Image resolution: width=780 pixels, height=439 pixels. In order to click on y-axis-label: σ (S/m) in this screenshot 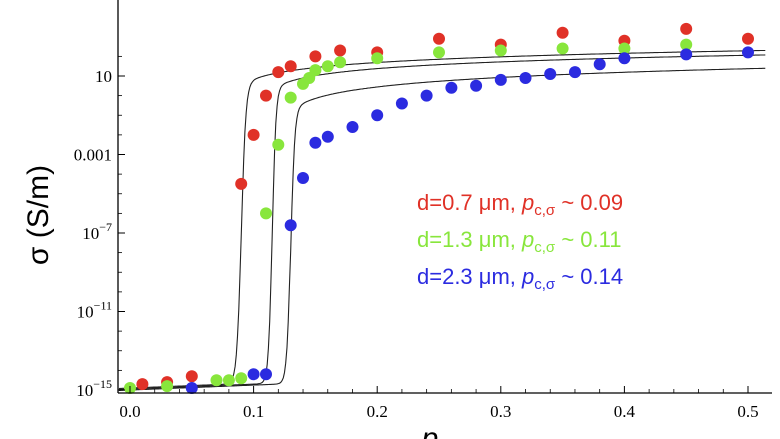, I will do `click(38, 215)`.